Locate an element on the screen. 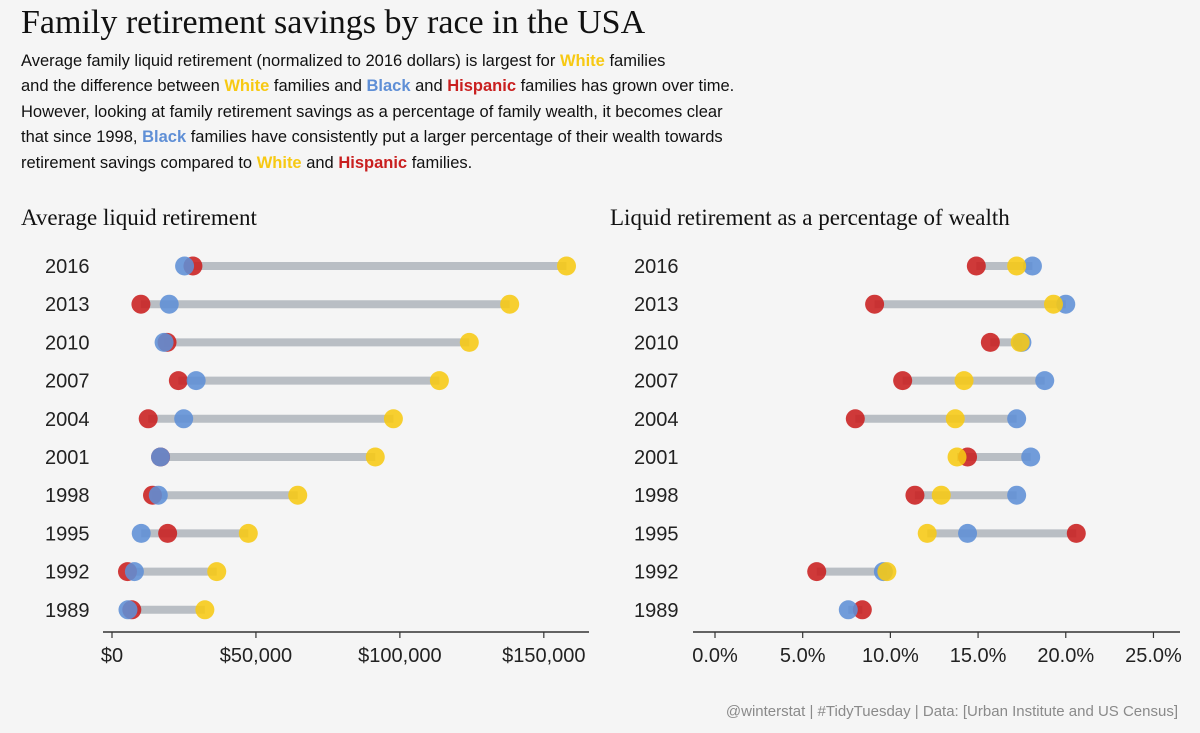 The width and height of the screenshot is (1200, 733). x-tick-label: 25.0% is located at coordinates (1153, 656).